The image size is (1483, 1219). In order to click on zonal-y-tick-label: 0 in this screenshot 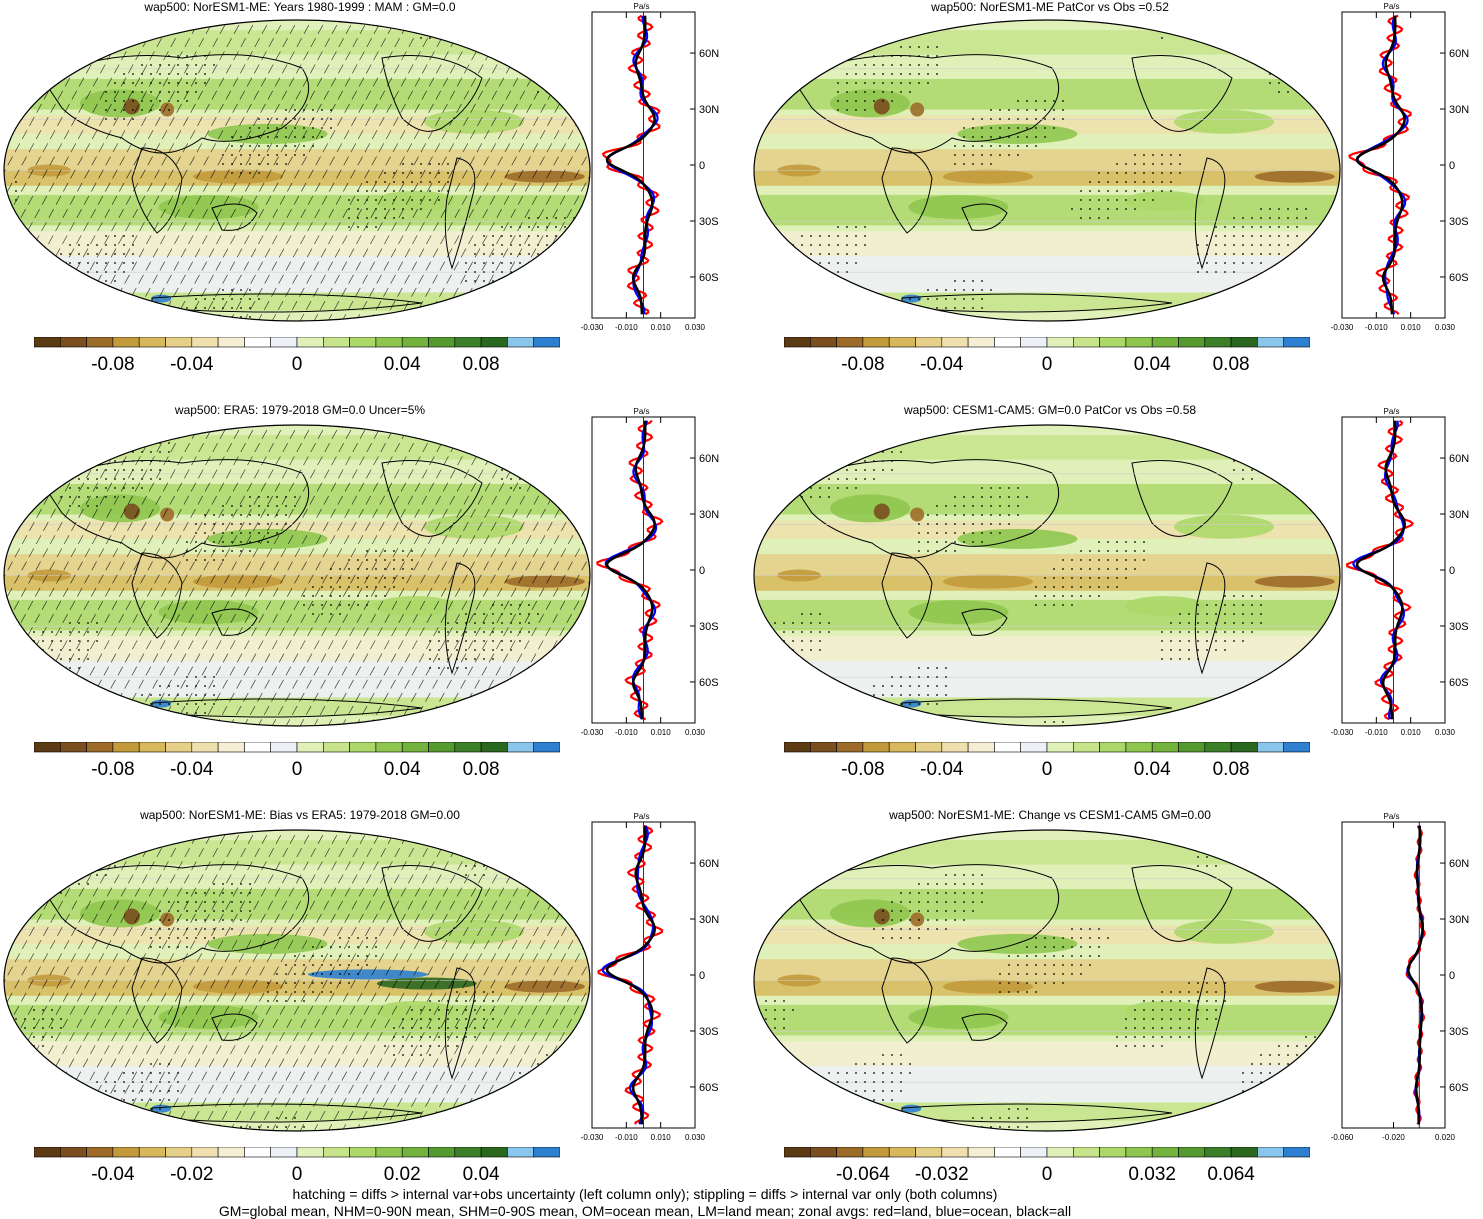, I will do `click(1452, 976)`.